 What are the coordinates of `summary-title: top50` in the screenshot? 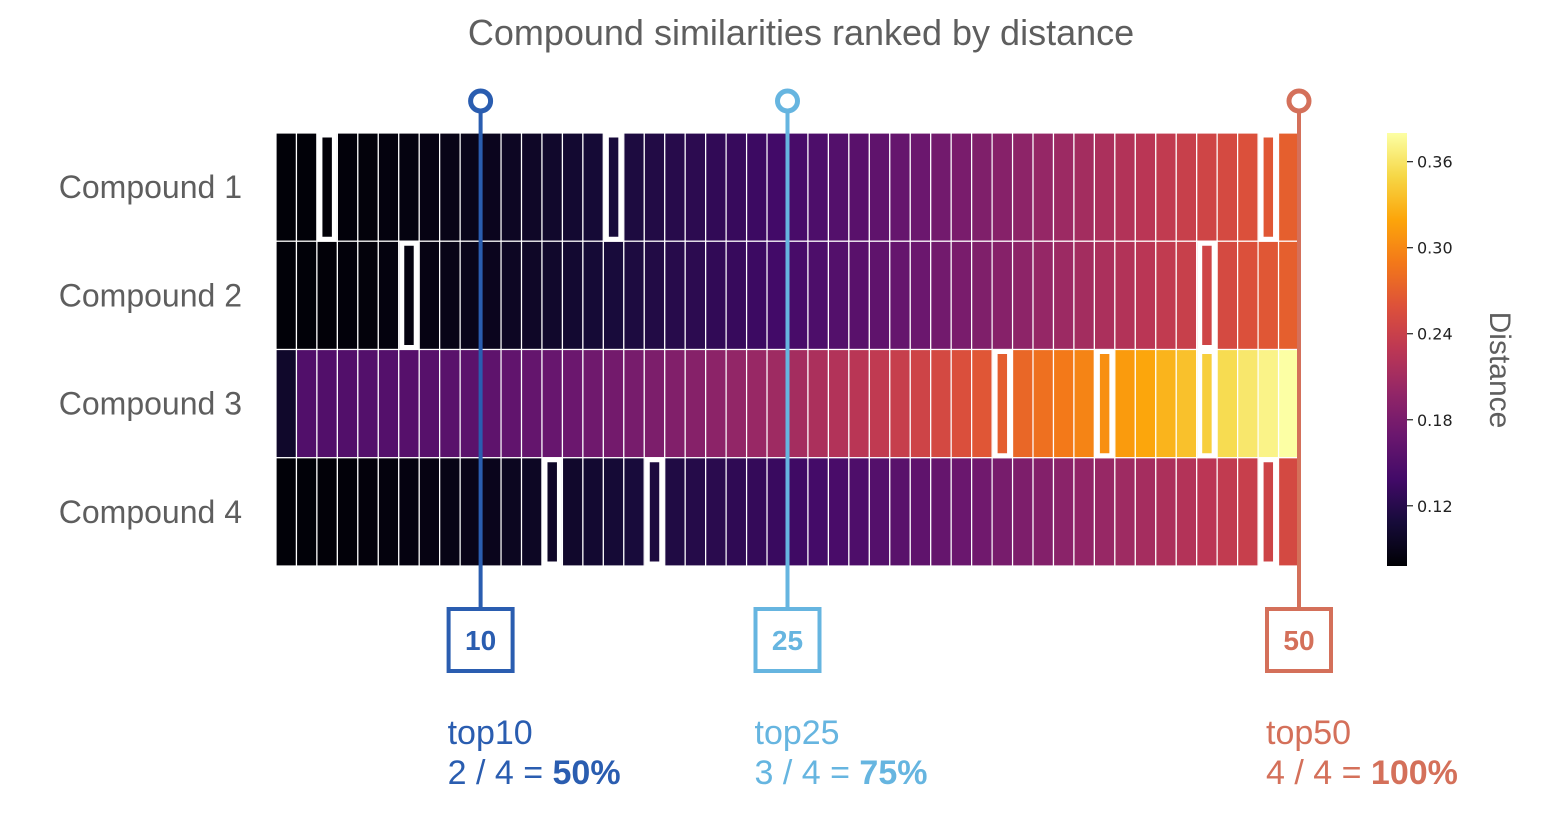 It's located at (1309, 733).